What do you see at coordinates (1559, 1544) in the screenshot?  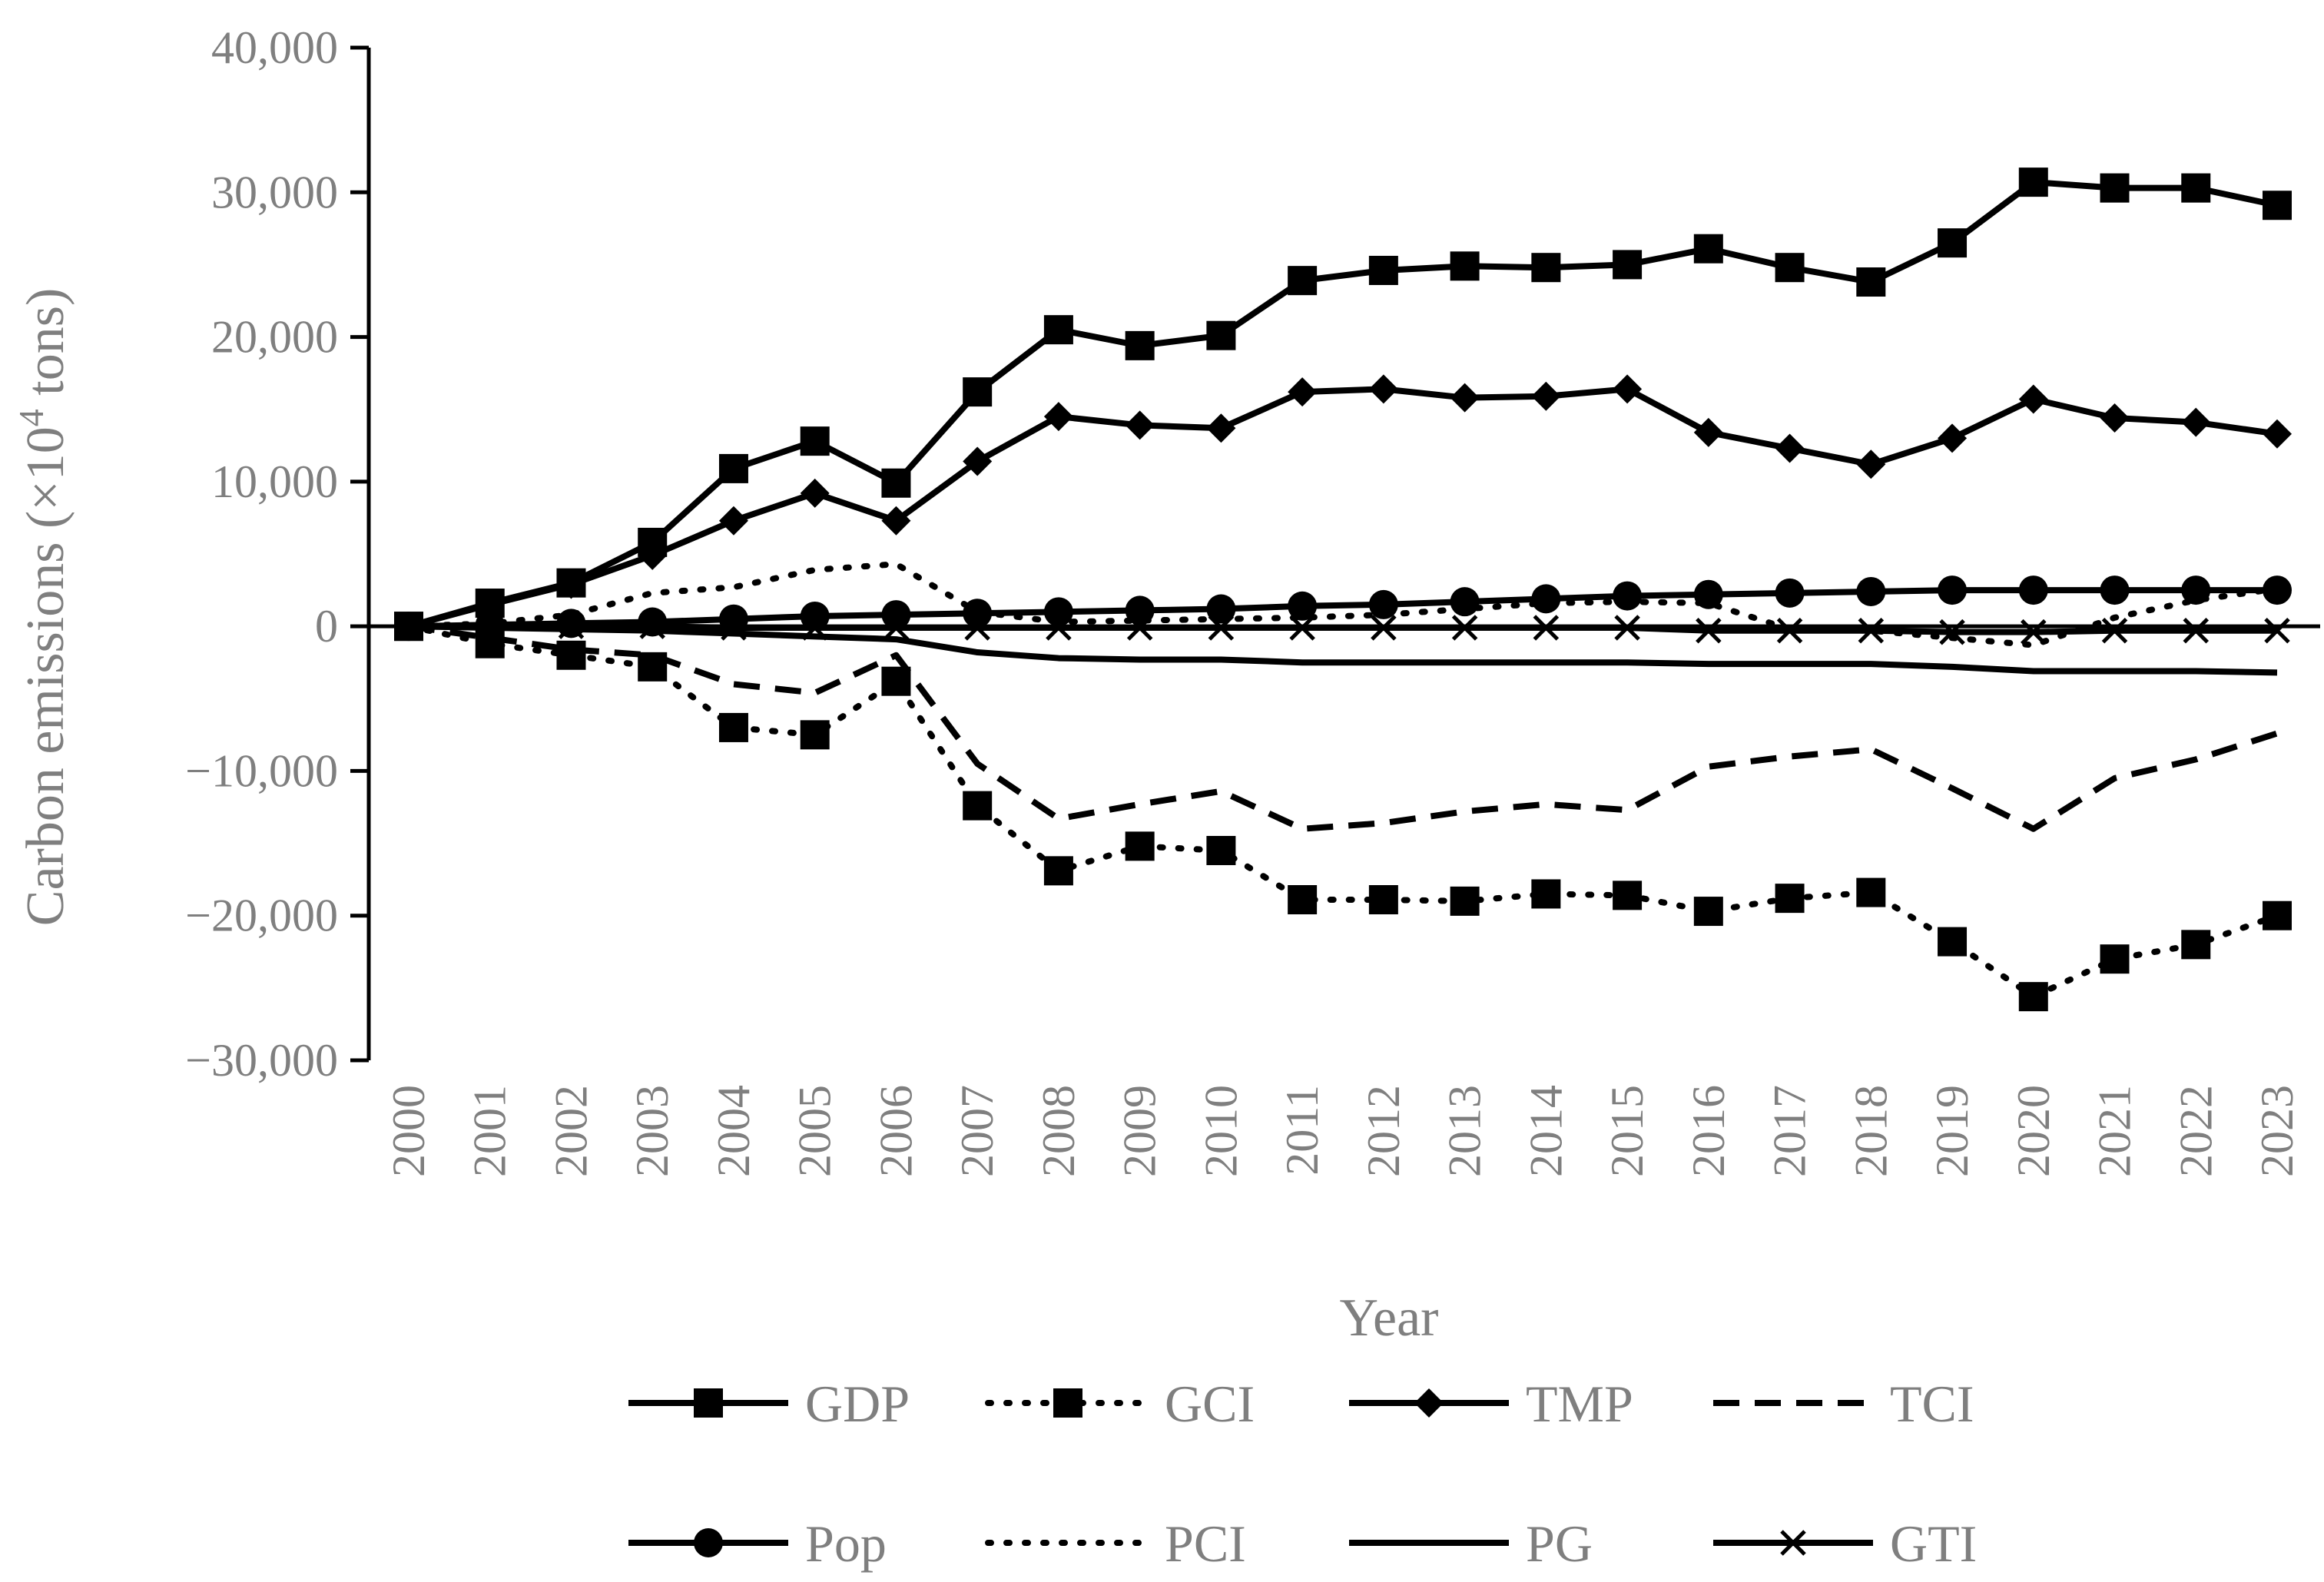 I see `legend-label-pg: PG` at bounding box center [1559, 1544].